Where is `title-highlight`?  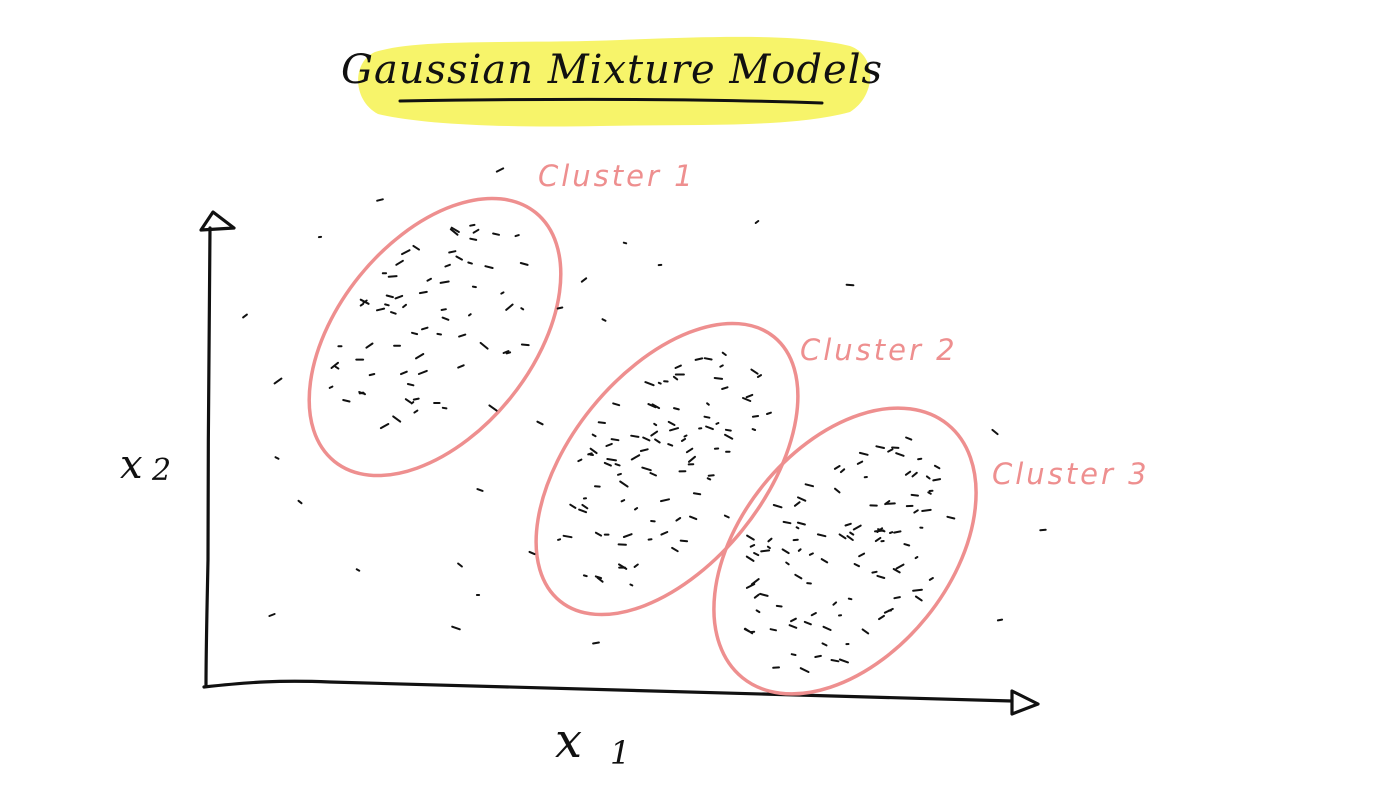 title-highlight is located at coordinates (614, 81).